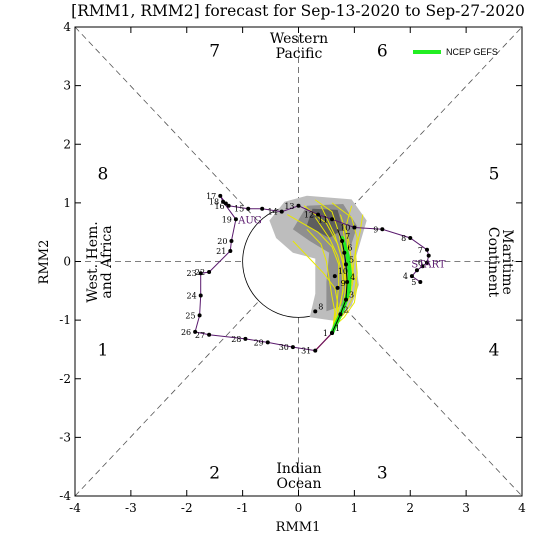 This screenshot has width=547, height=547. Describe the element at coordinates (351, 295) in the screenshot. I see `forecast-day-label: 3` at that location.